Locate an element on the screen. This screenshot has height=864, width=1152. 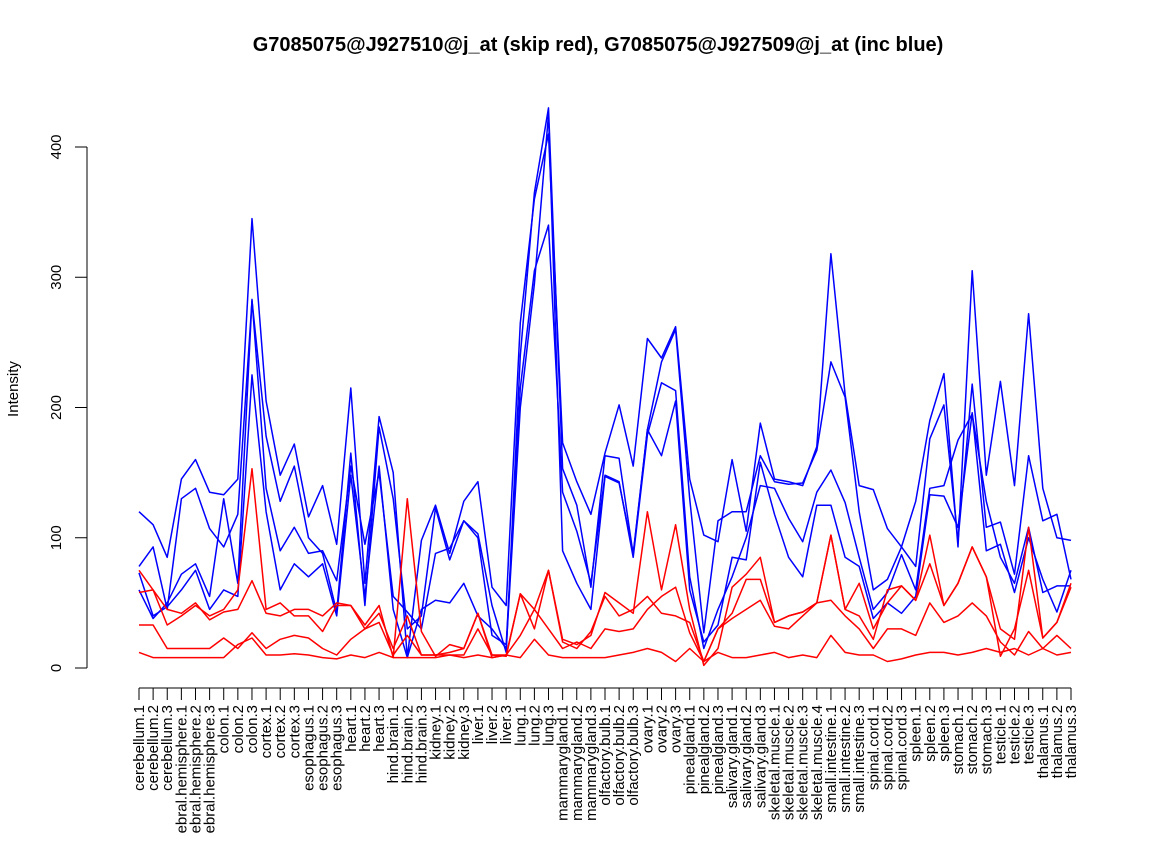
x-tick-label: heart.3 is located at coordinates (379, 728).